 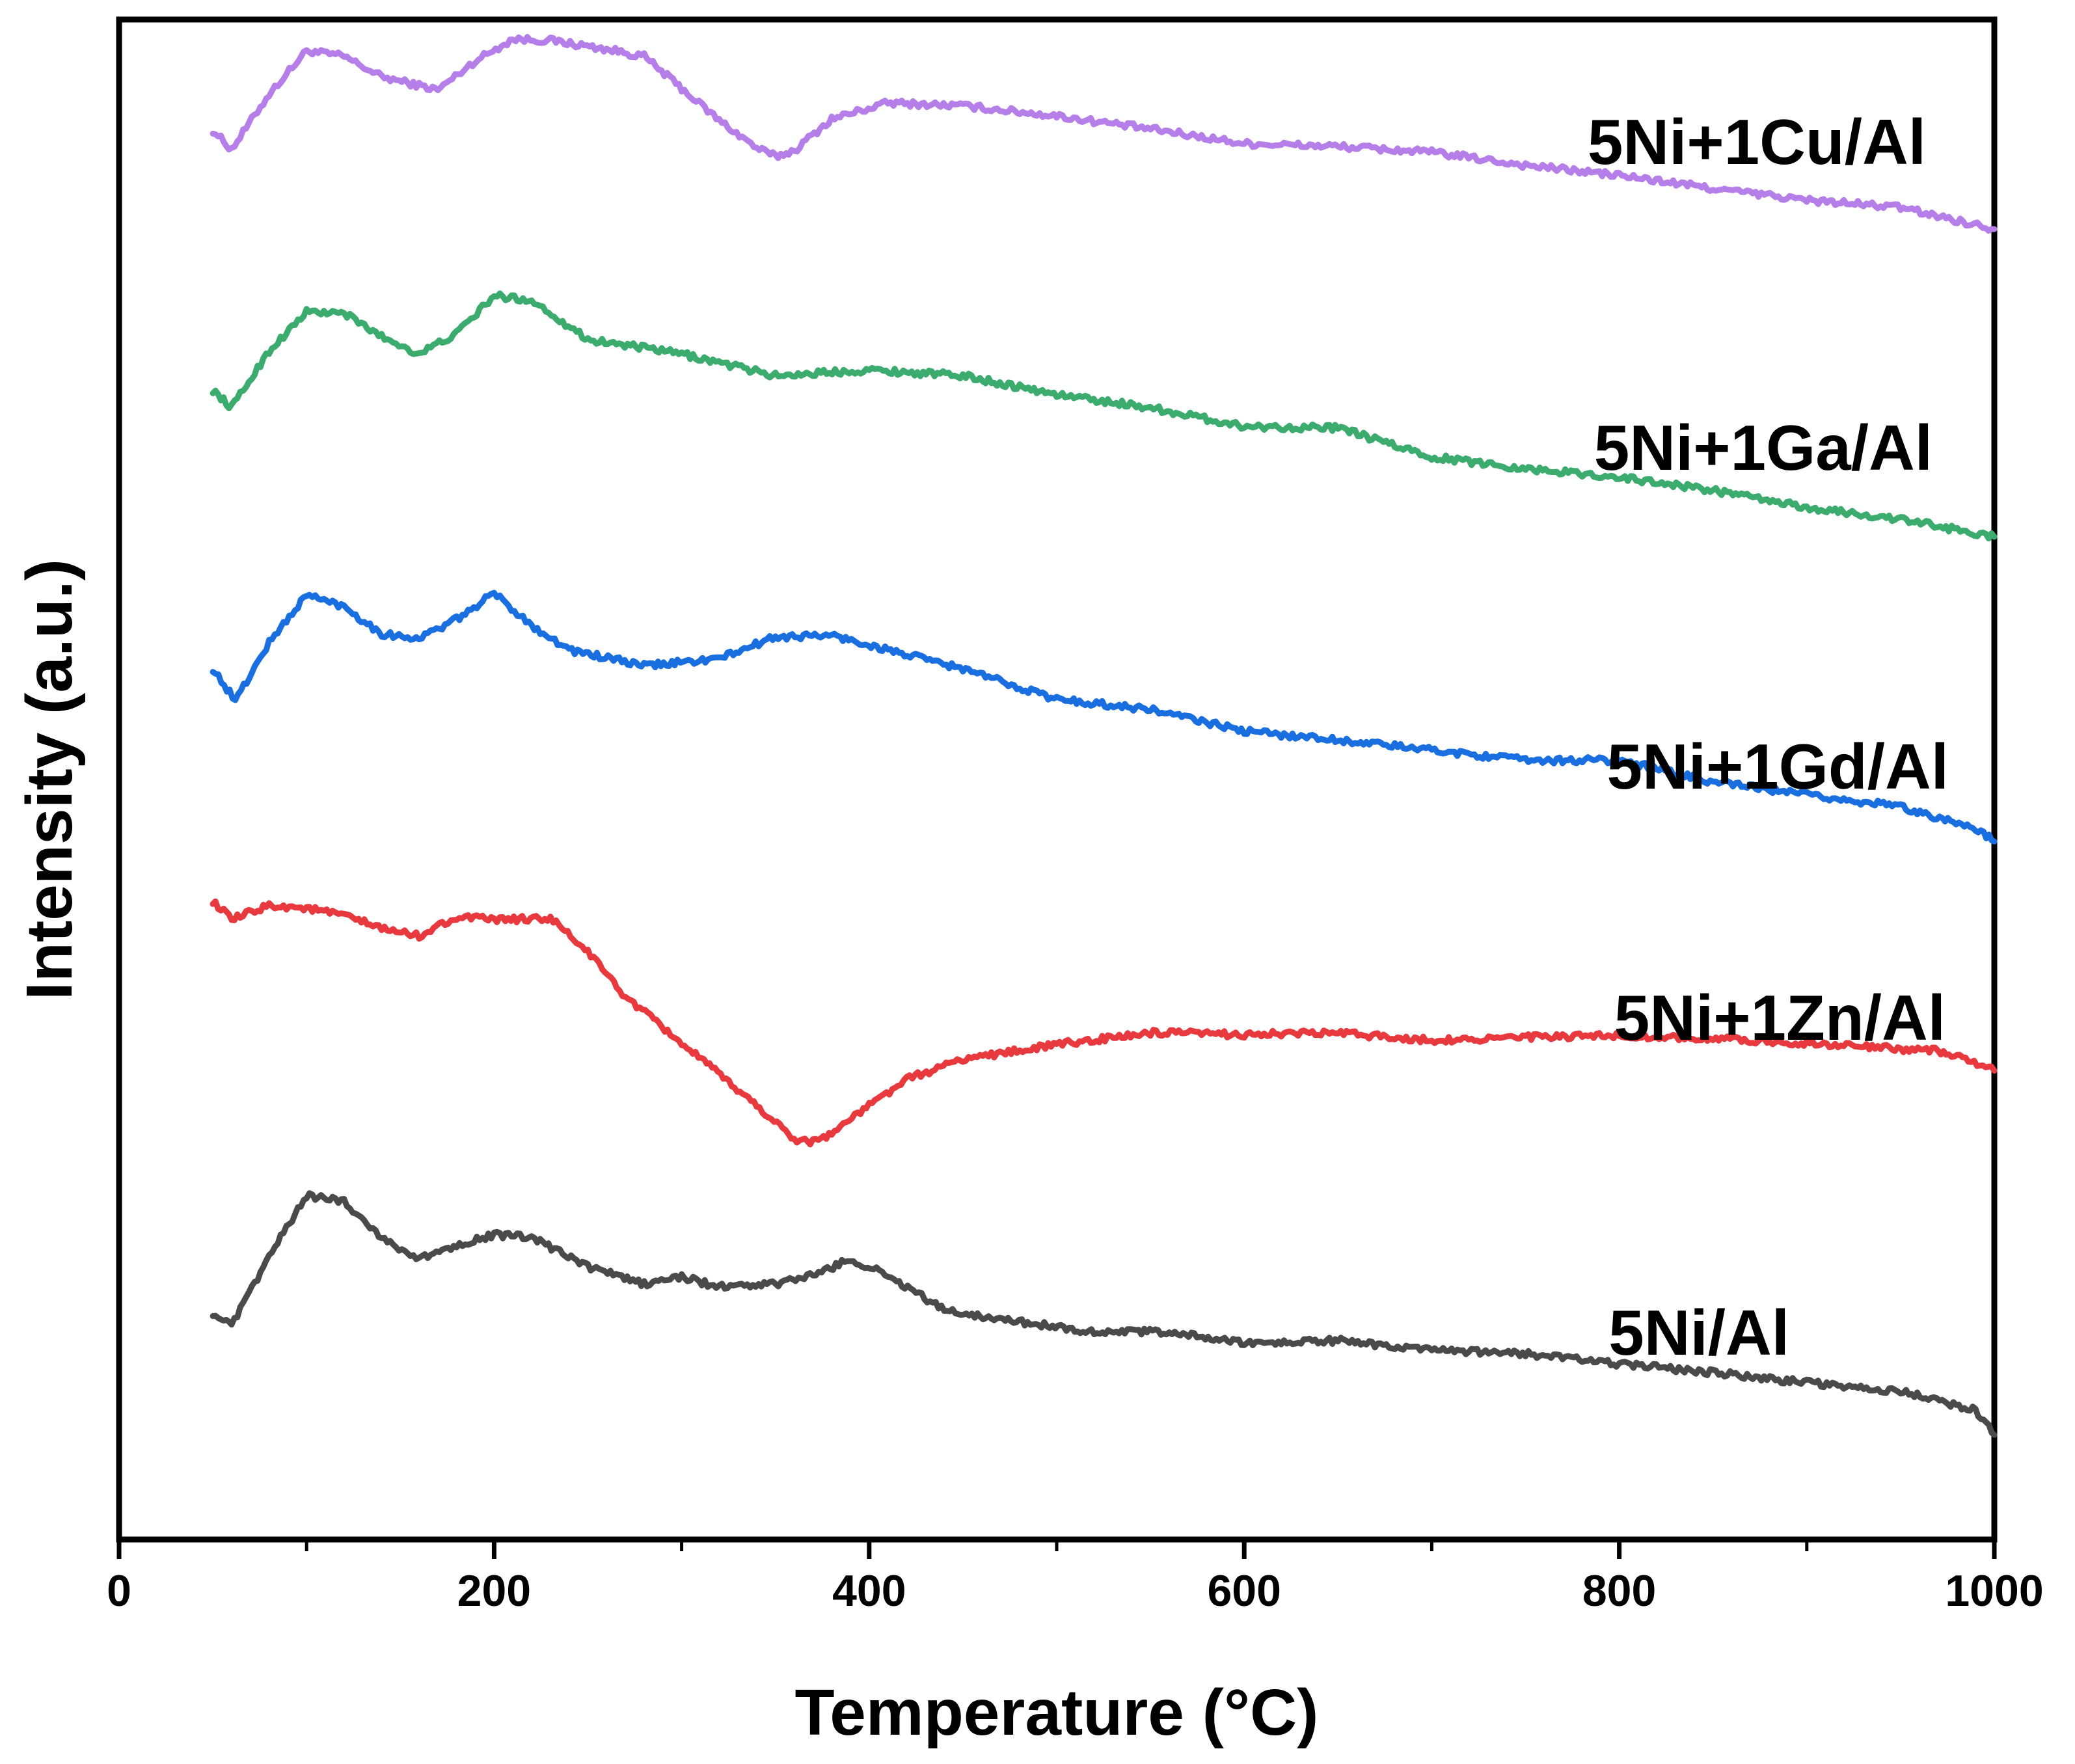 What do you see at coordinates (869, 1591) in the screenshot?
I see `x-tick-label: 400` at bounding box center [869, 1591].